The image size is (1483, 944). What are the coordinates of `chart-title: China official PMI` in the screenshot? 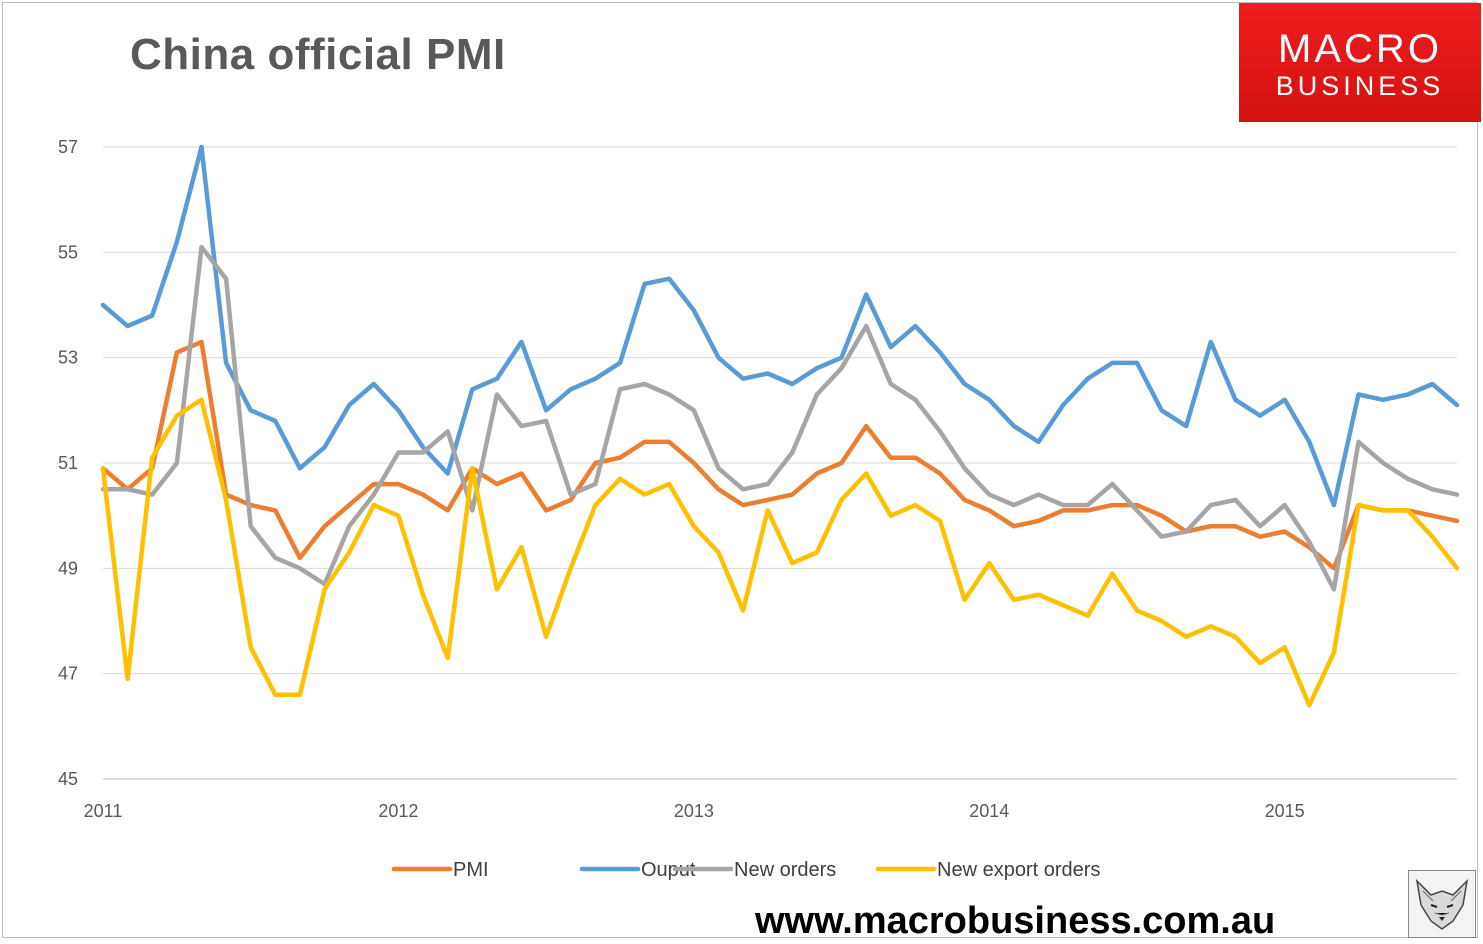 It's located at (318, 54).